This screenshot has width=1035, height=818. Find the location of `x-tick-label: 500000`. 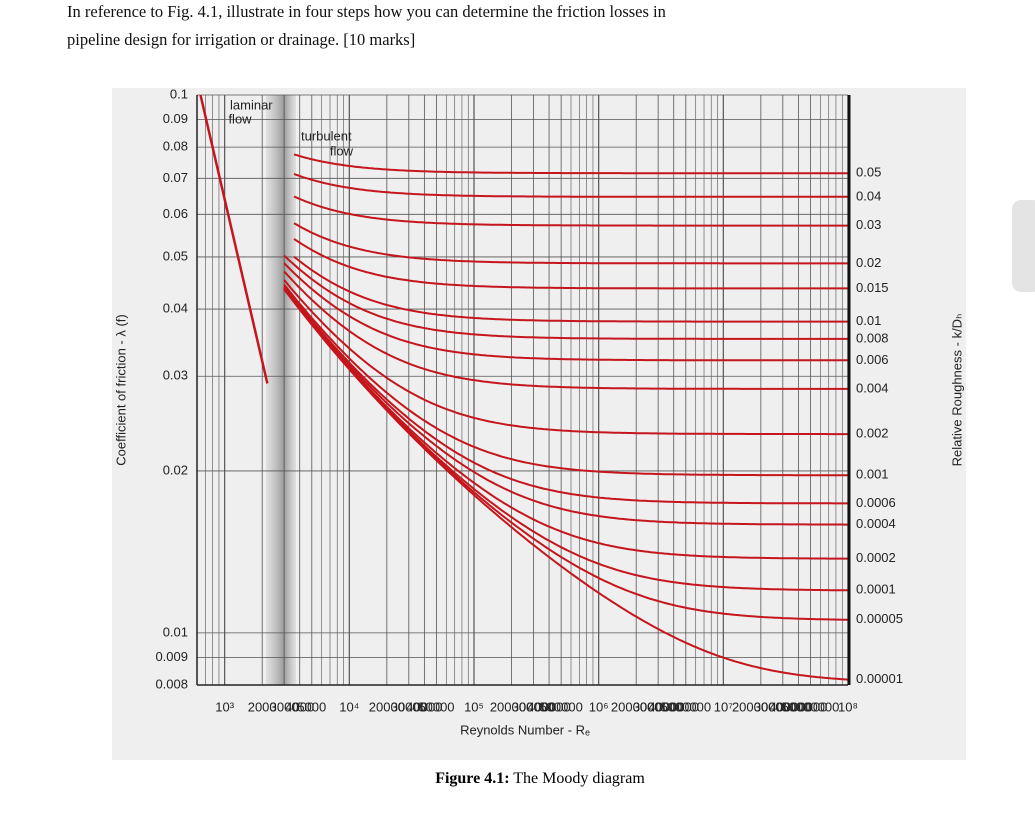

x-tick-label: 500000 is located at coordinates (560, 706).